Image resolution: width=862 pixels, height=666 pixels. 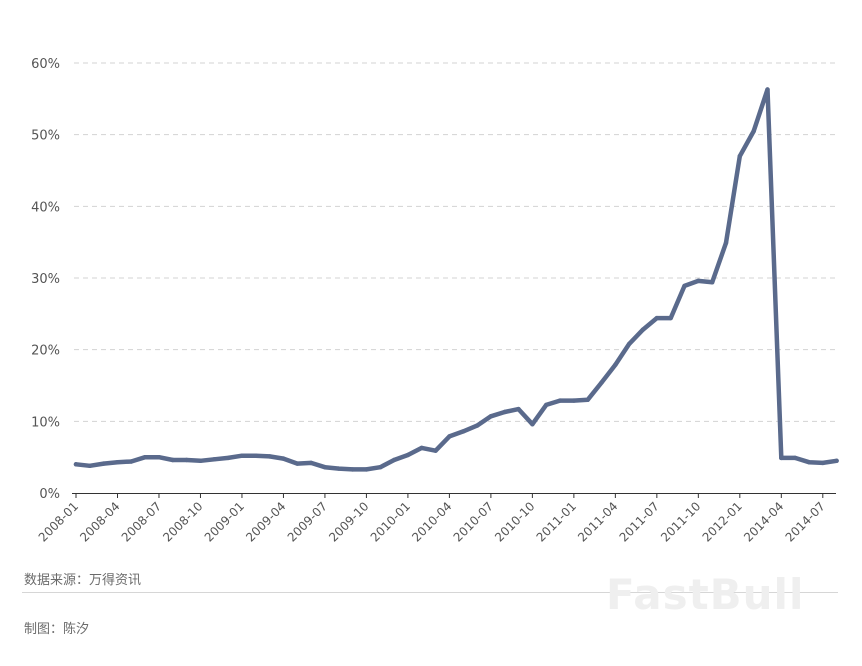 I want to click on x-tick-label: 2012-01, so click(x=722, y=521).